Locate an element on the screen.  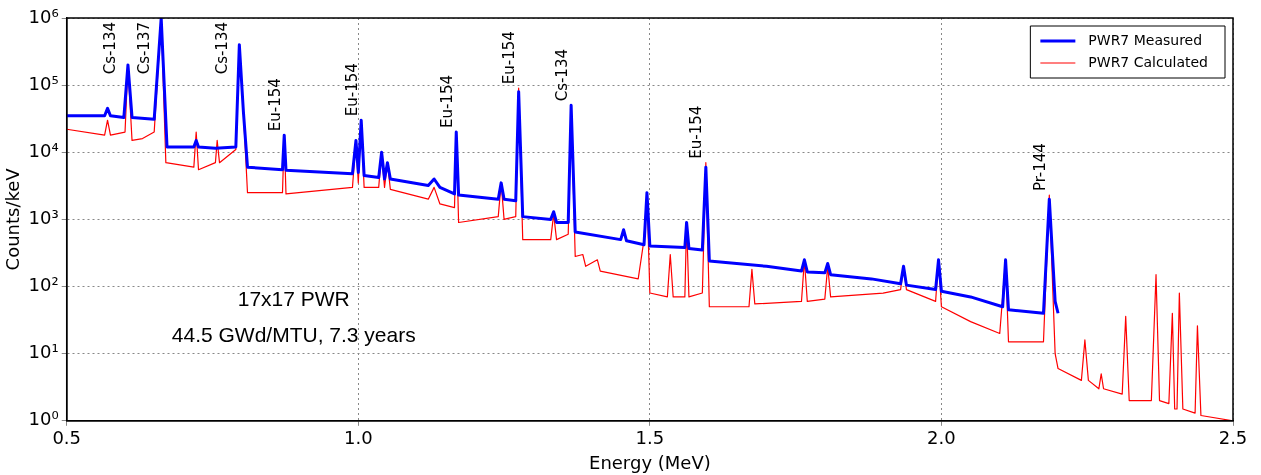
y-tick-label: 10⁴ is located at coordinates (43, 150).